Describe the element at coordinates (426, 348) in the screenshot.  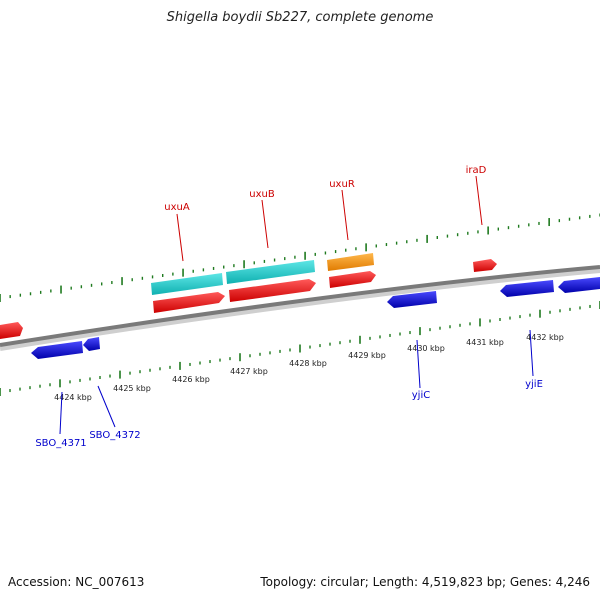
I see `scale-label: 4430 kbp` at that location.